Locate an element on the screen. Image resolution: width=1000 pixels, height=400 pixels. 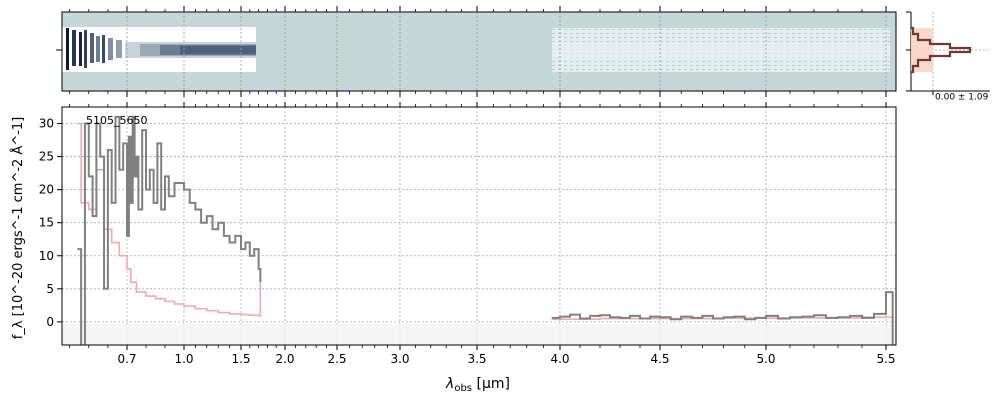
object-annotation: 5105_5650 is located at coordinates (117, 120).